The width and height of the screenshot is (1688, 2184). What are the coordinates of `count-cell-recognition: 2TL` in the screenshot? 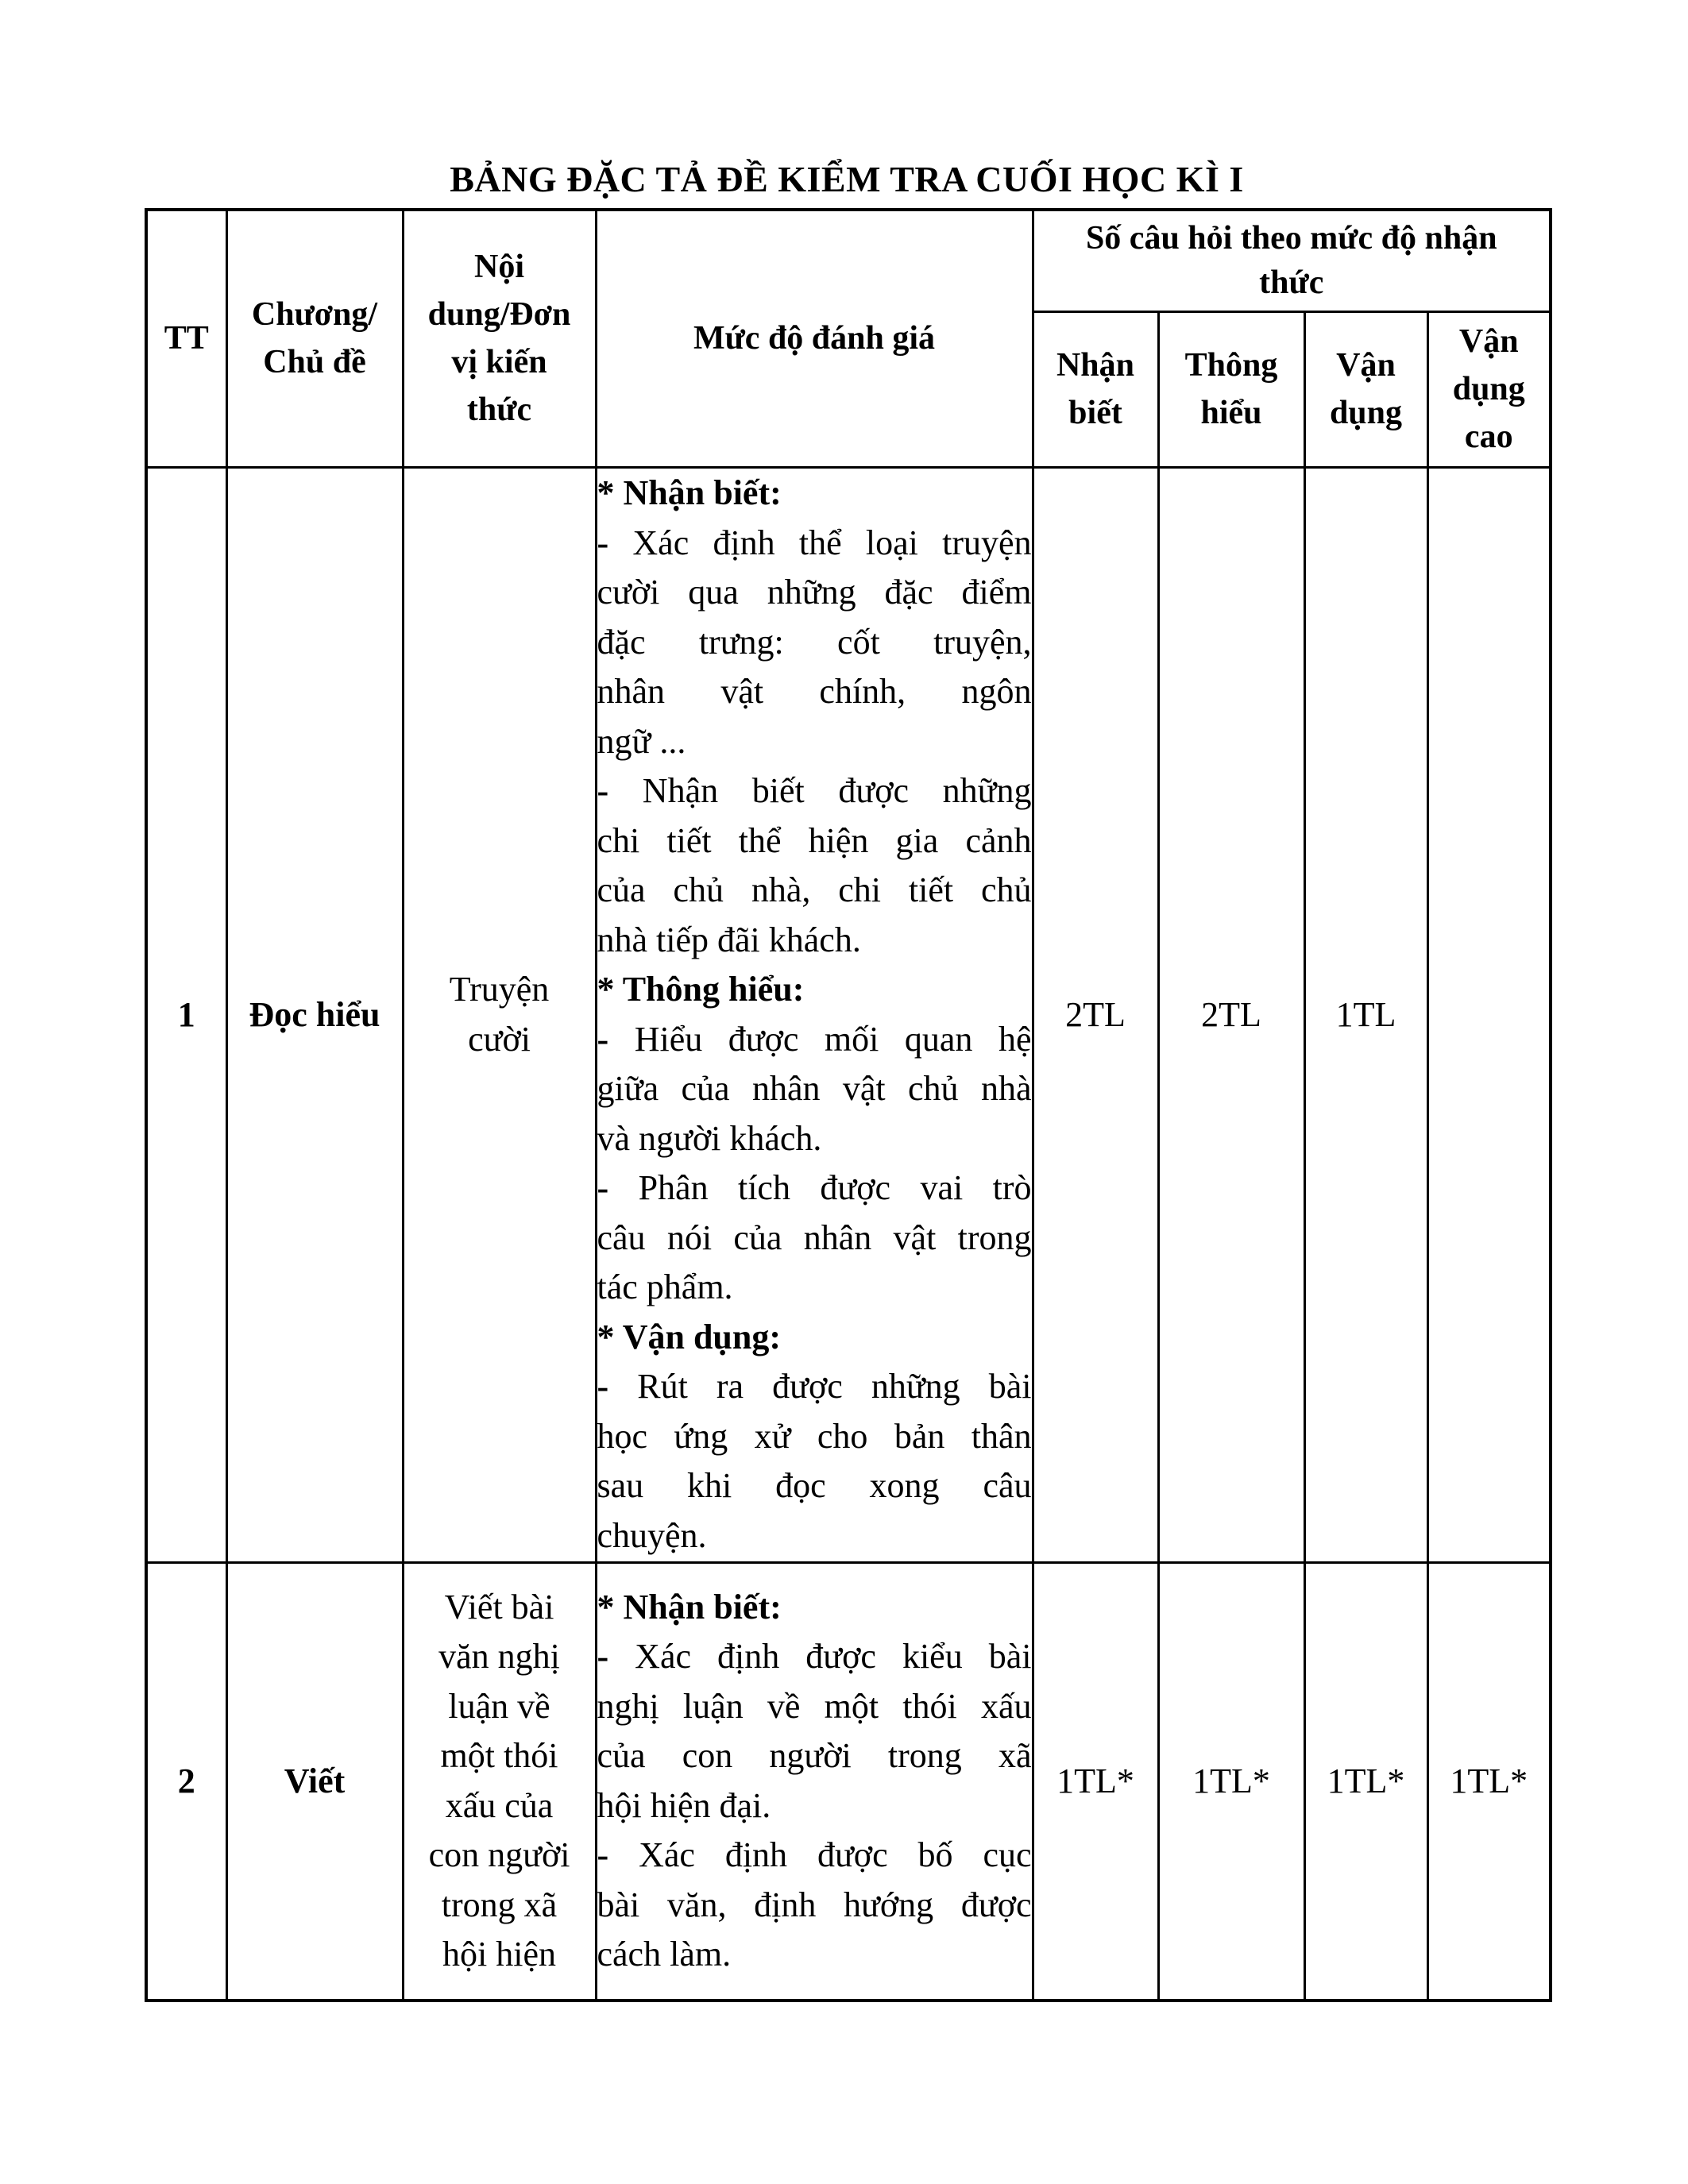 It's located at (1095, 1014).